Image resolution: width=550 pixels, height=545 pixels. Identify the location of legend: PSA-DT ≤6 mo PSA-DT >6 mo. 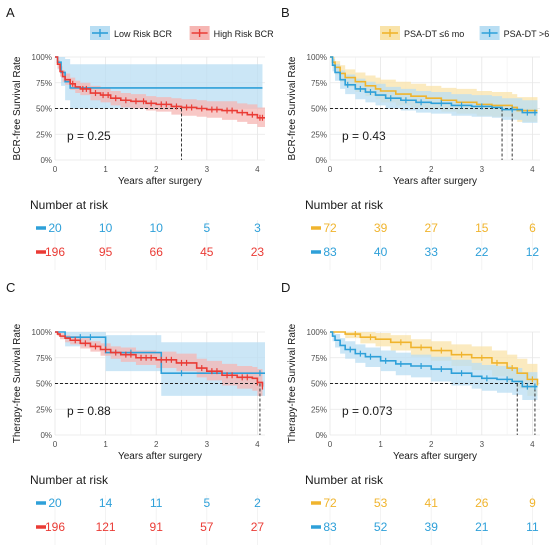
(465, 33).